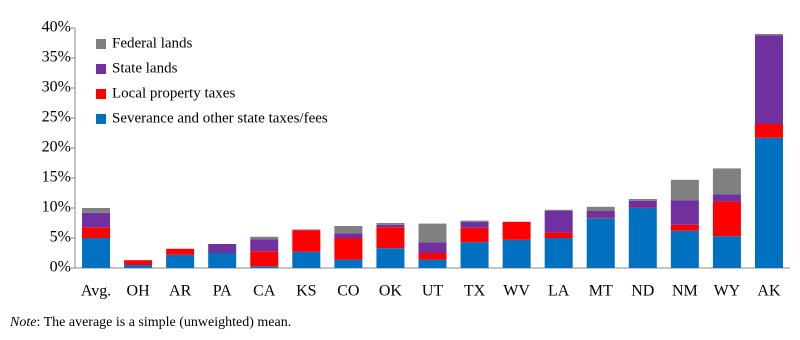 This screenshot has height=340, width=800. I want to click on y-tick-label: 25%, so click(56, 117).